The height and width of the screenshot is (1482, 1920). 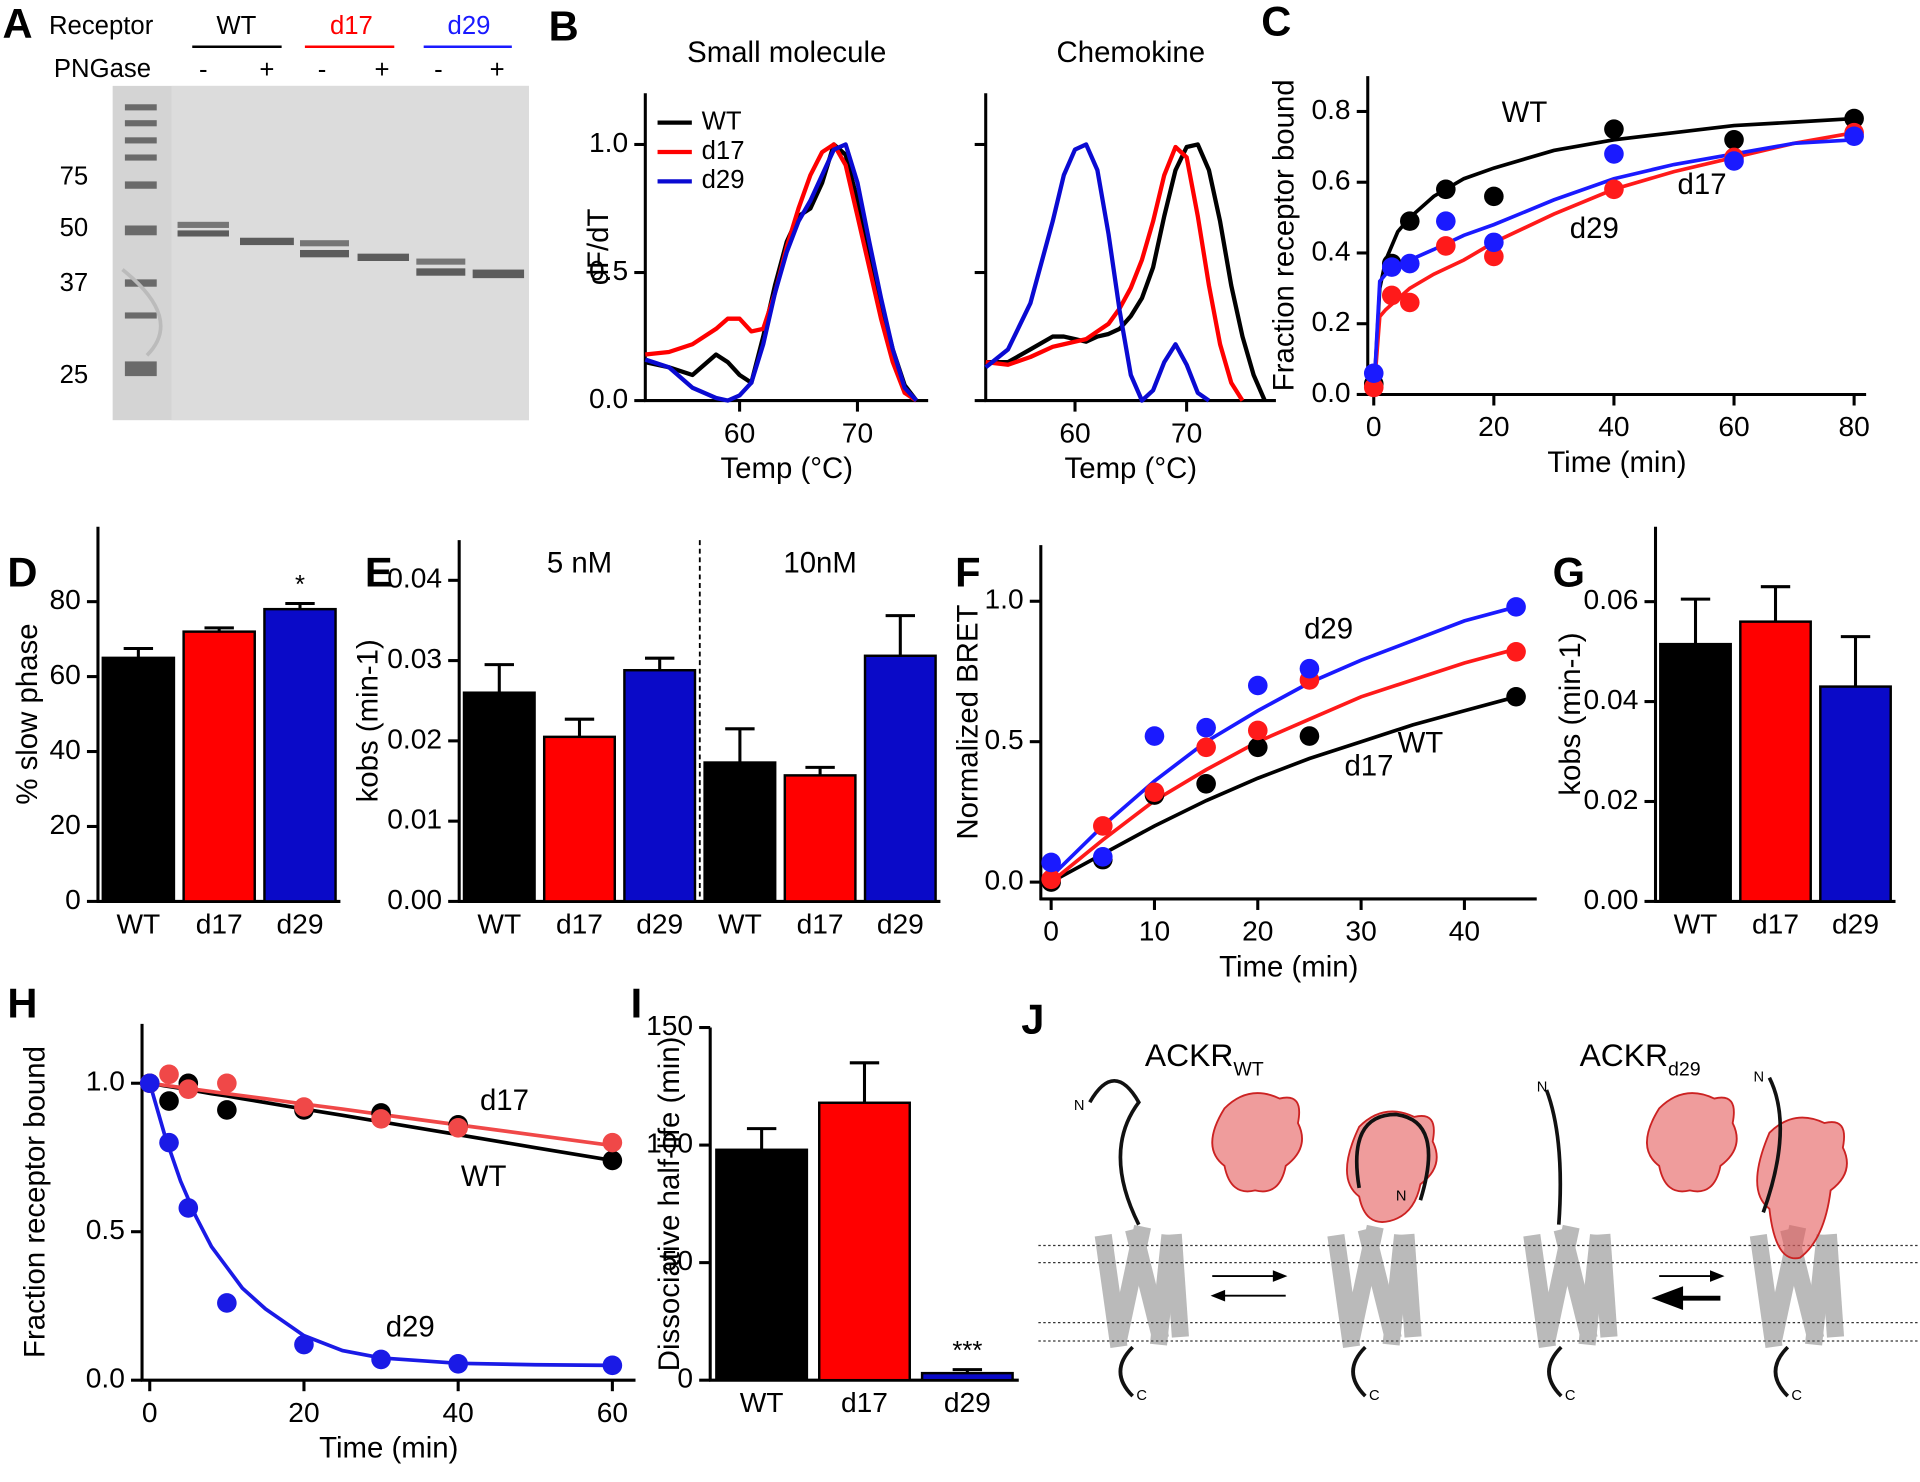 What do you see at coordinates (1154, 931) in the screenshot?
I see `x-tick-label: 10` at bounding box center [1154, 931].